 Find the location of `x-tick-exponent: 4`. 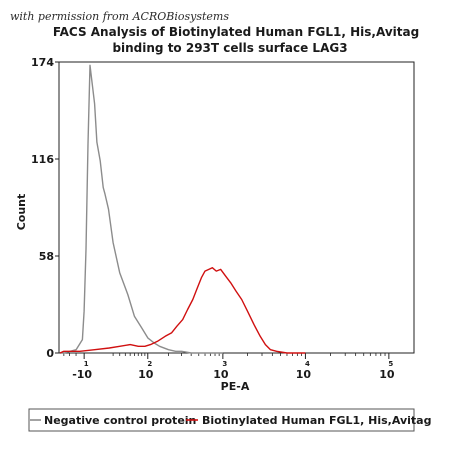

x-tick-exponent: 4 is located at coordinates (307, 364).